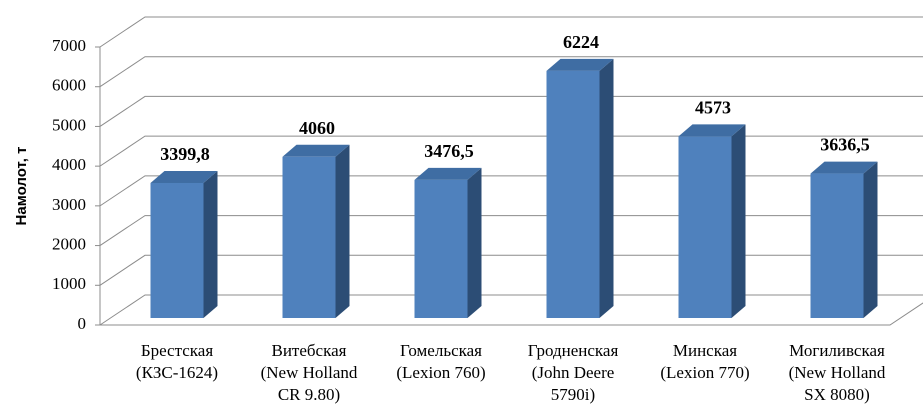  I want to click on y-tick-label: 4000, so click(69, 164).